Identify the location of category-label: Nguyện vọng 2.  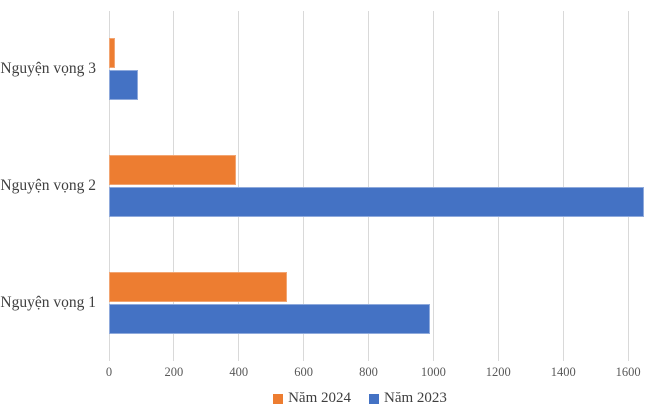
(48, 185).